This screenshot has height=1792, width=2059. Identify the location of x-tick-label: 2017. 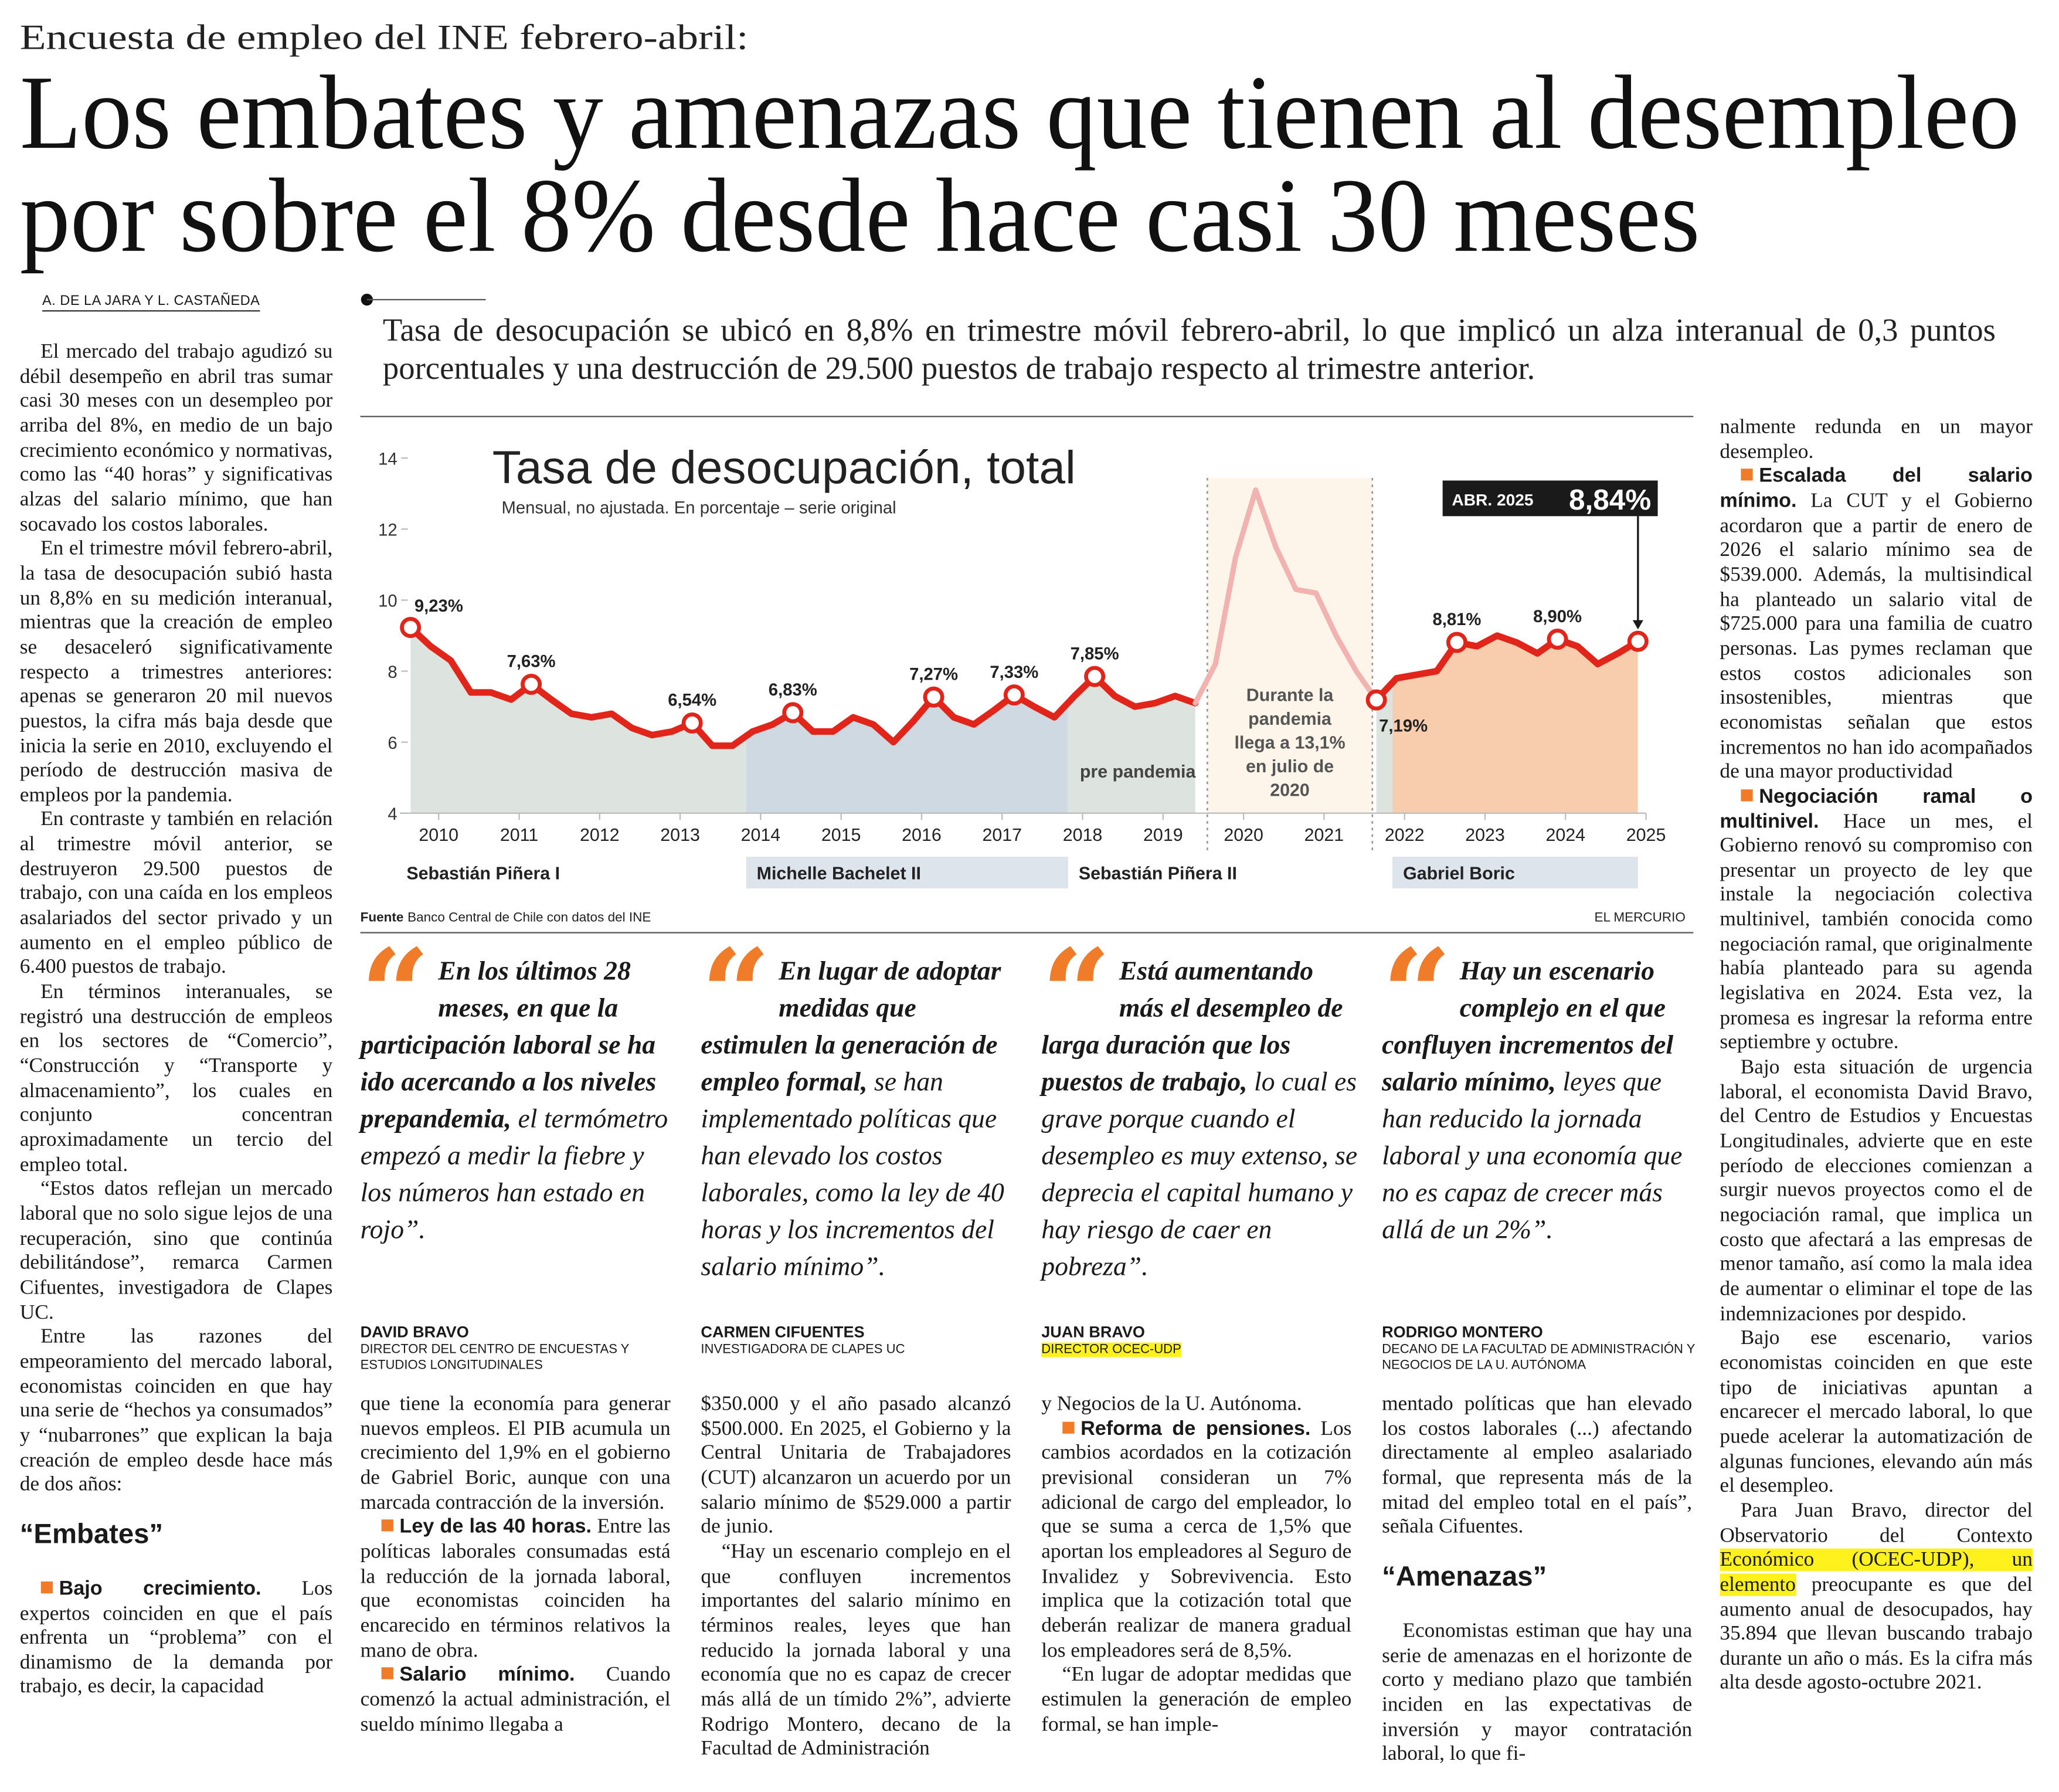
(1002, 835).